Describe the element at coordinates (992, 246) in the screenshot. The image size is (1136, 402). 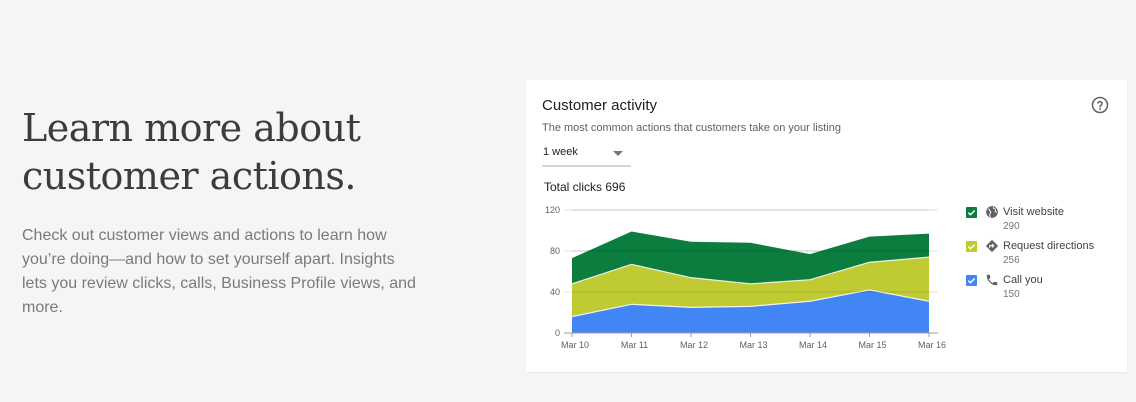
I see `directions-icon` at that location.